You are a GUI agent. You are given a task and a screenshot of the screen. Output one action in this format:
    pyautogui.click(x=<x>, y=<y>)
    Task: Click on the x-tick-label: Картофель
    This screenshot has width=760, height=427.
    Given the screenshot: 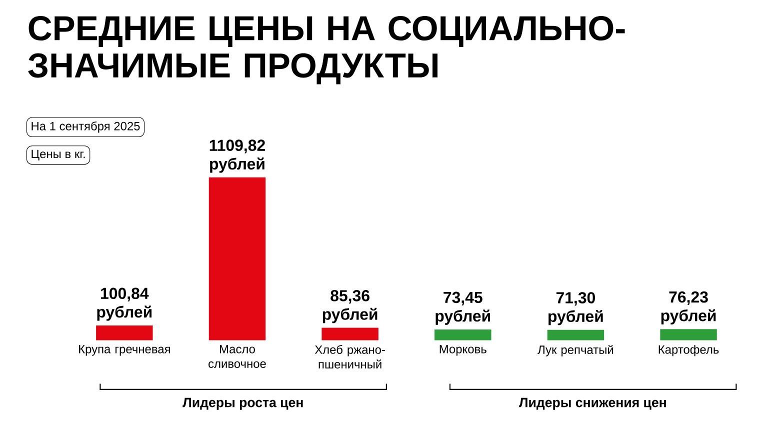 What is the action you would take?
    pyautogui.click(x=688, y=350)
    